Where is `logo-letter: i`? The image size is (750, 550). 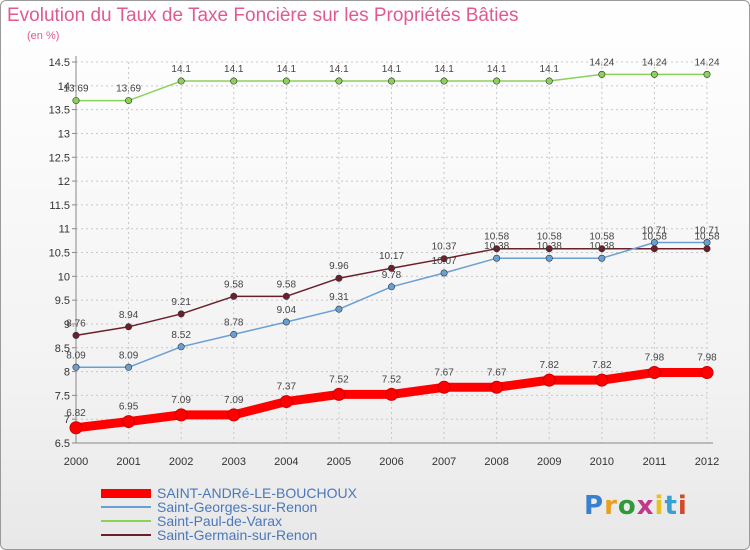 logo-letter: i is located at coordinates (682, 506).